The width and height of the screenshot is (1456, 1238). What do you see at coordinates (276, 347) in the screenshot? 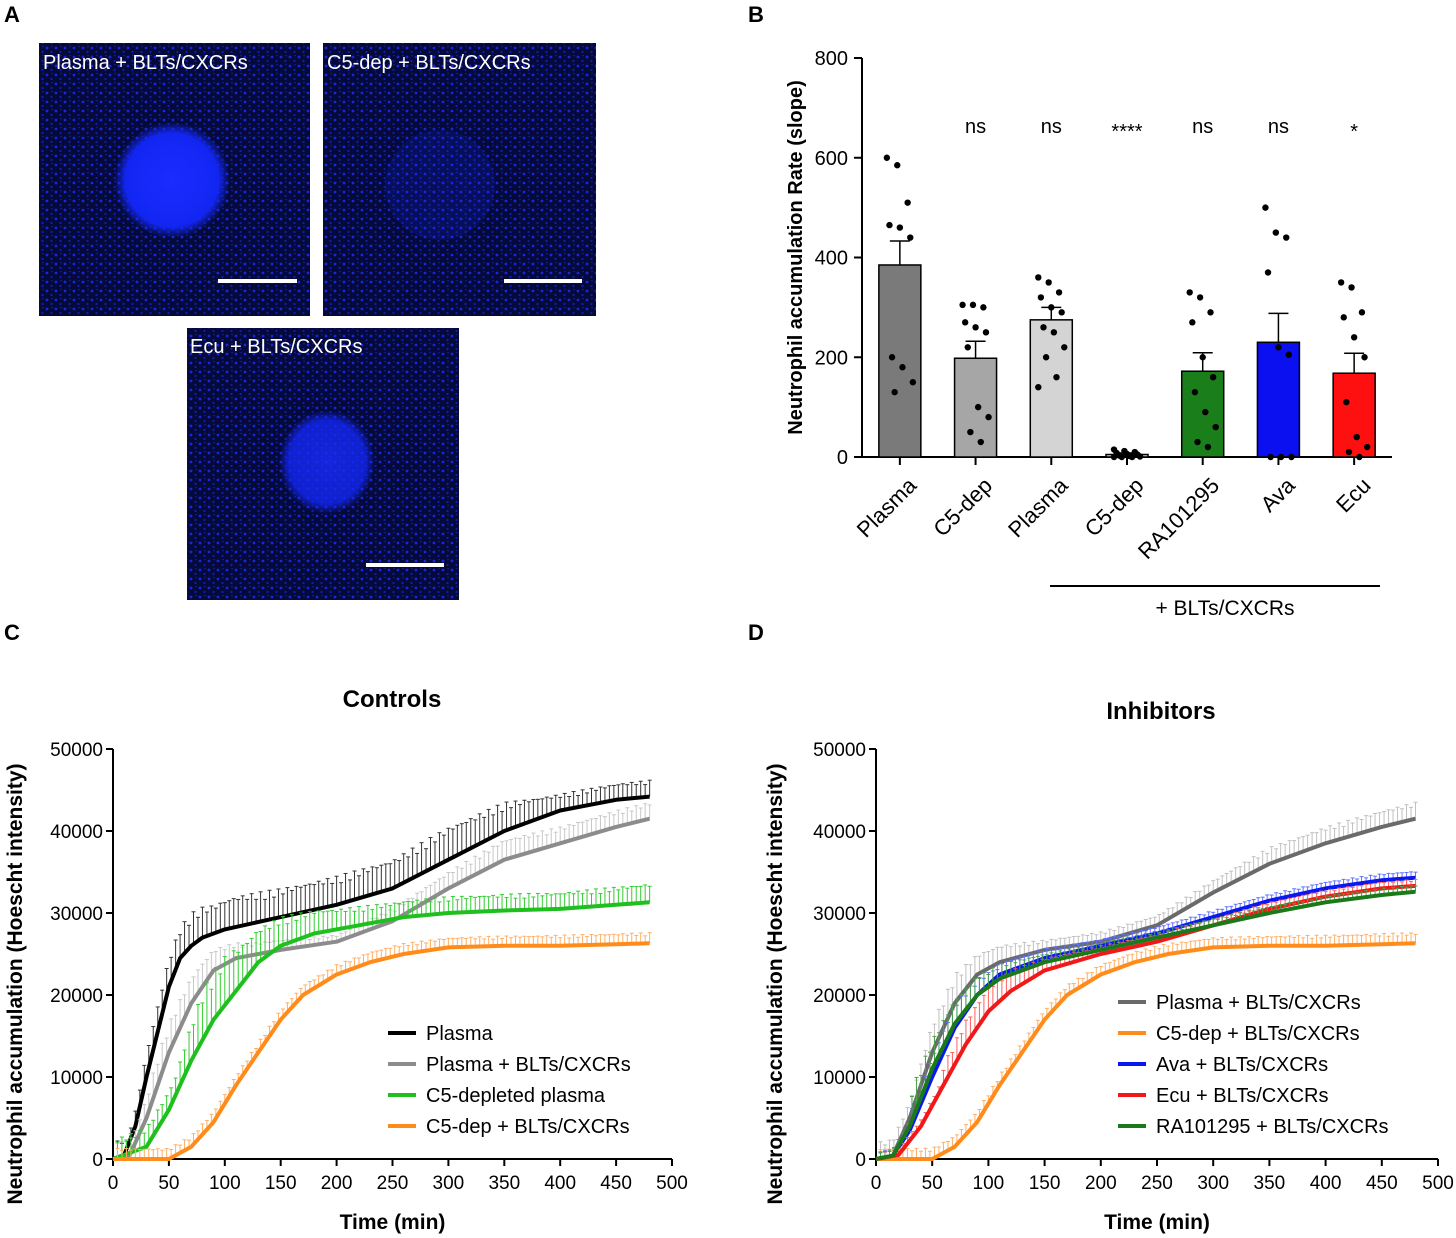
I see `micrograph-label-ecu: Ecu + BLTs/CXCRs` at bounding box center [276, 347].